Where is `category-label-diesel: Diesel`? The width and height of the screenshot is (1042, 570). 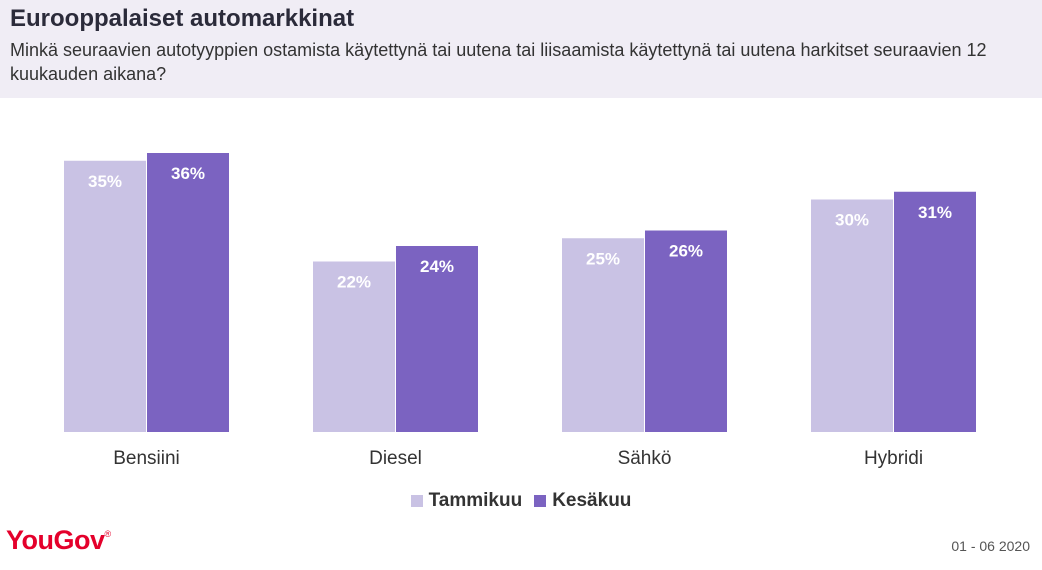 category-label-diesel: Diesel is located at coordinates (395, 458).